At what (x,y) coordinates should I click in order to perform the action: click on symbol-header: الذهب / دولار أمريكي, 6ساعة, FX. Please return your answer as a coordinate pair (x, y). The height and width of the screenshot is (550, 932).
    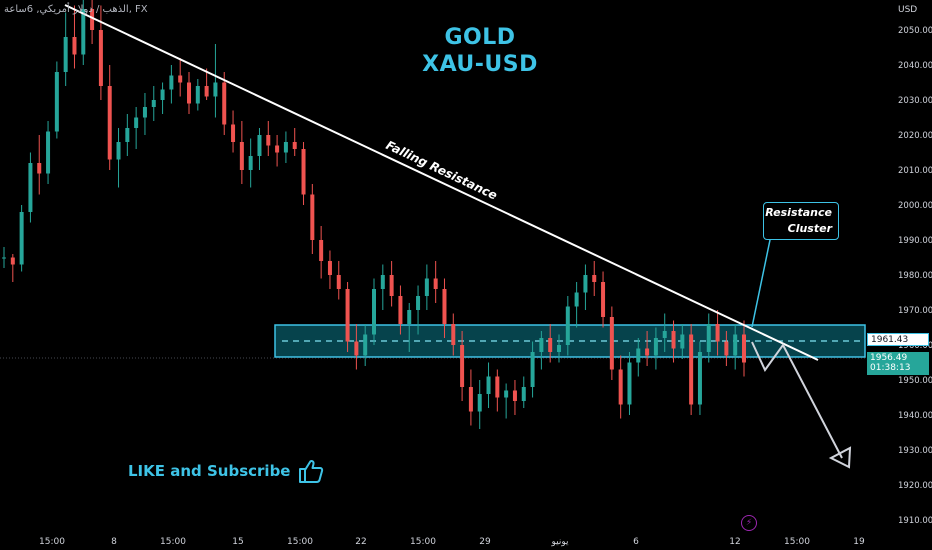
    Looking at the image, I should click on (76, 9).